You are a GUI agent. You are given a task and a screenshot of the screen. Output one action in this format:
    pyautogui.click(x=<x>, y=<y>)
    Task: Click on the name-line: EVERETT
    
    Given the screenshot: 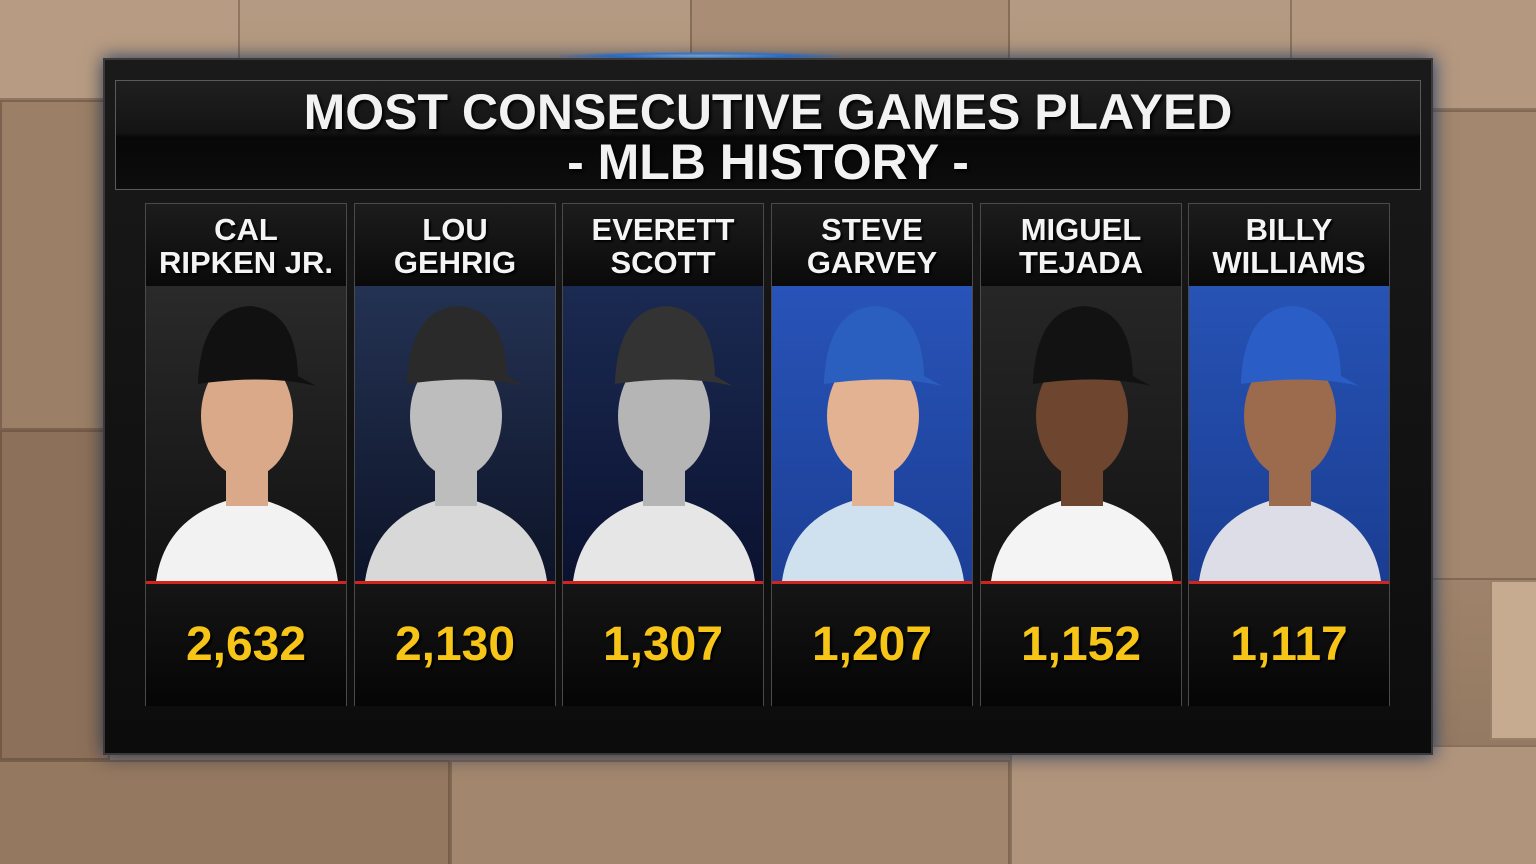 What is the action you would take?
    pyautogui.click(x=663, y=229)
    